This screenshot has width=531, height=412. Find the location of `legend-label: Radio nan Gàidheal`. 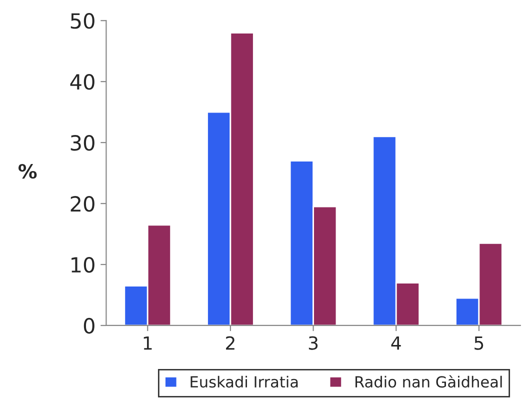

legend-label: Radio nan Gàidheal is located at coordinates (429, 381).